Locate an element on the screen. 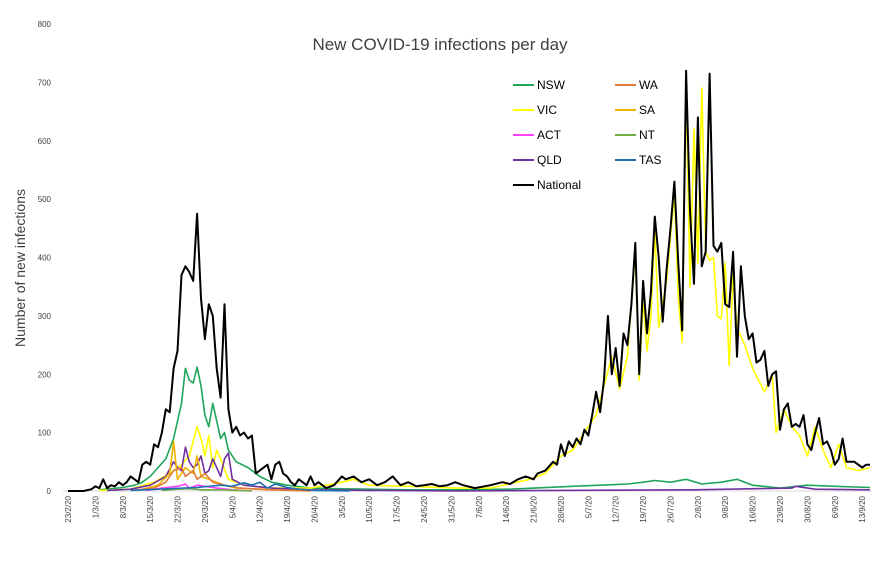 This screenshot has height=574, width=883. x-tick-label: 31/5/20 is located at coordinates (451, 508).